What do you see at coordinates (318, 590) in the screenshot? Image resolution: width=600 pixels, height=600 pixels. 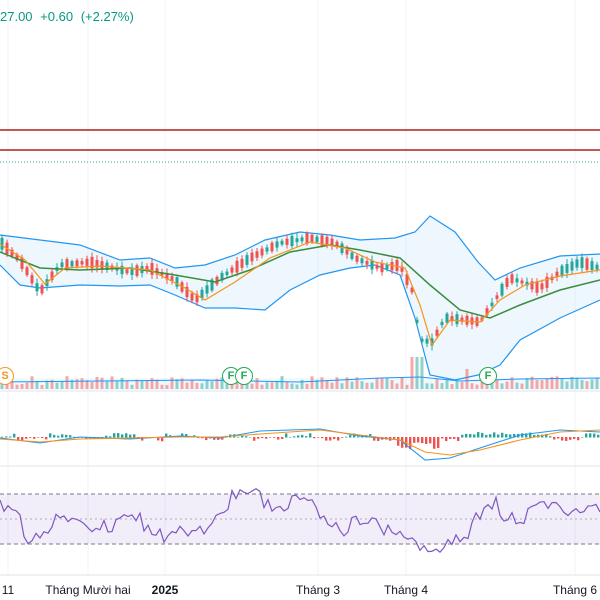 I see `time-axis-label: Tháng 3` at bounding box center [318, 590].